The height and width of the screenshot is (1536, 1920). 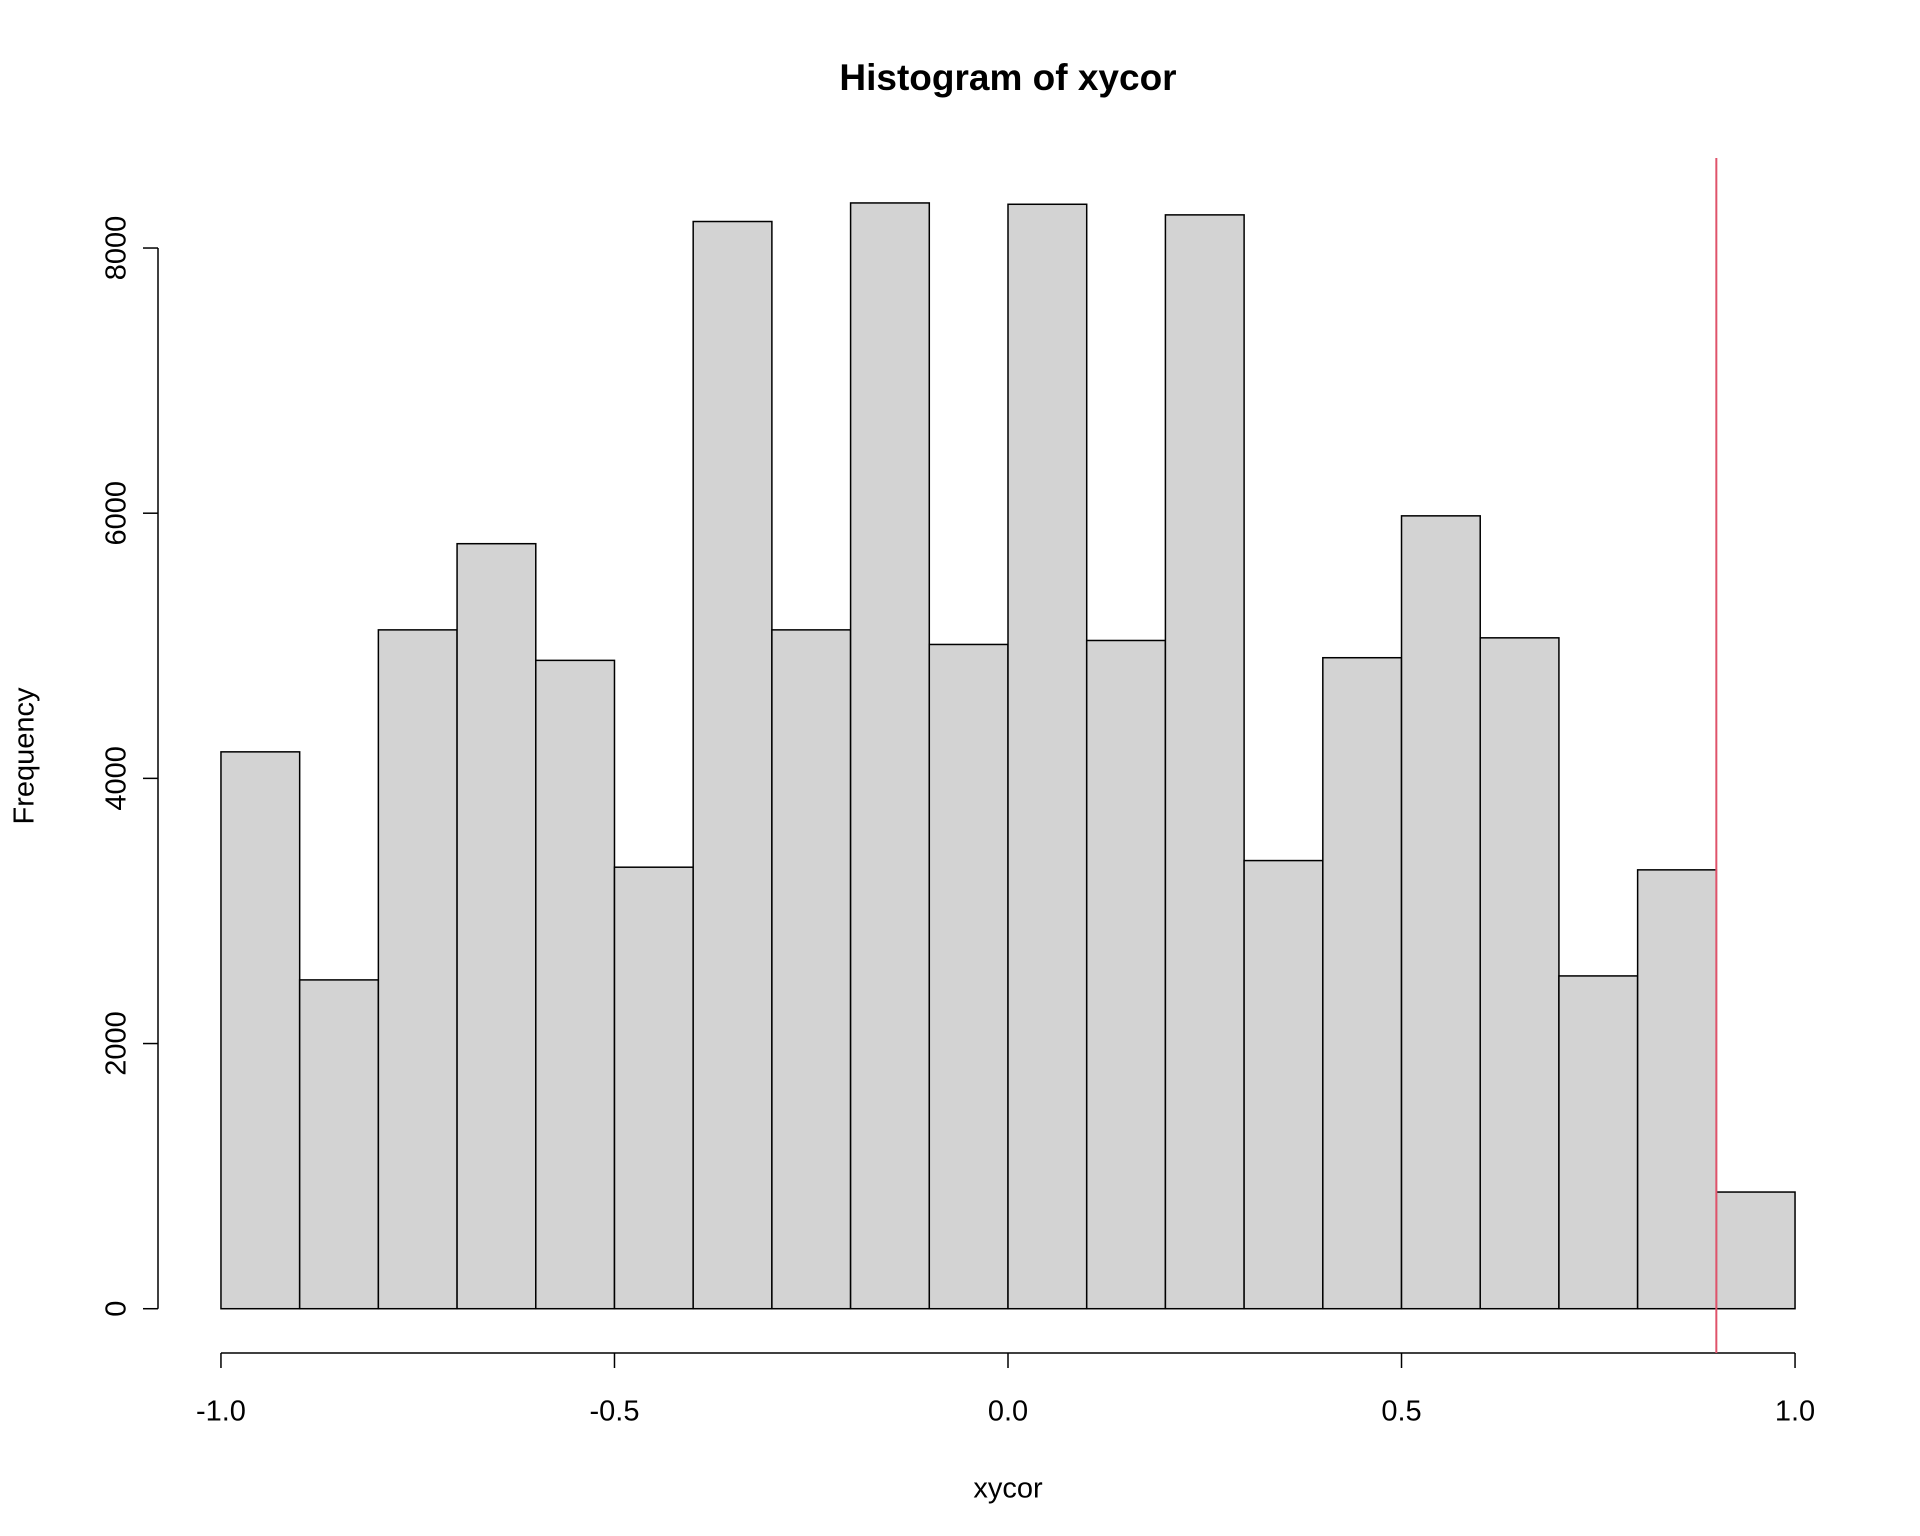 I want to click on y-tick-label: 2000, so click(x=117, y=1043).